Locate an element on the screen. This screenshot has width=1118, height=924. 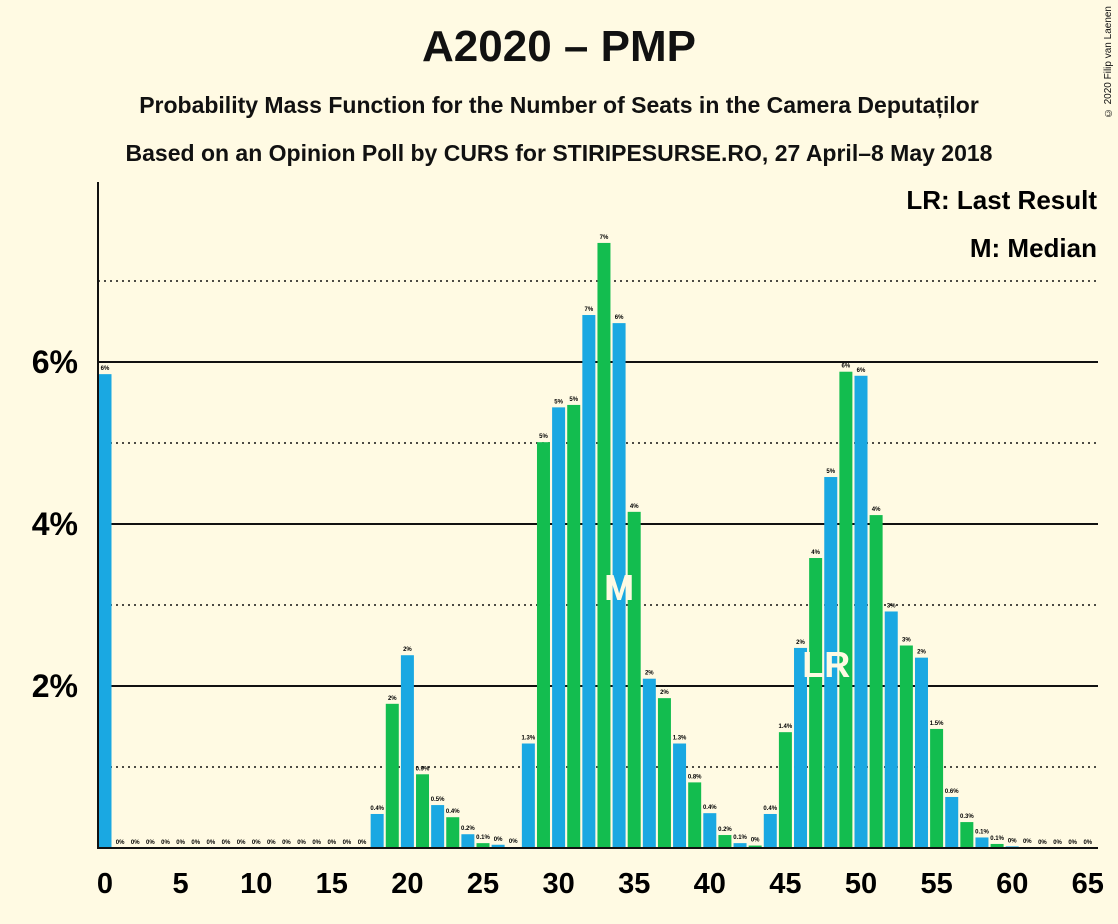
bar-label-seat-13: 0% is located at coordinates (301, 843).